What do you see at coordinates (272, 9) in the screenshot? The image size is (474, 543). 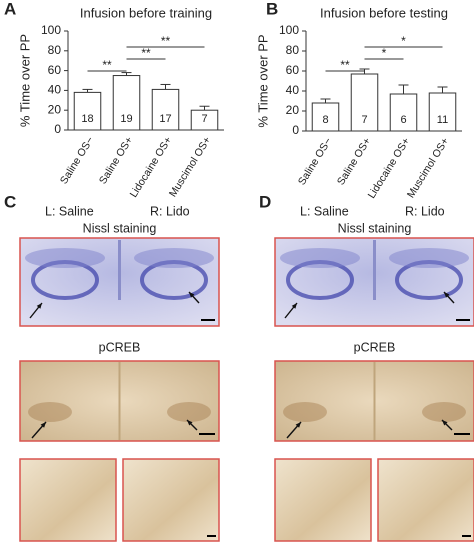 I see `panel-label: B` at bounding box center [272, 9].